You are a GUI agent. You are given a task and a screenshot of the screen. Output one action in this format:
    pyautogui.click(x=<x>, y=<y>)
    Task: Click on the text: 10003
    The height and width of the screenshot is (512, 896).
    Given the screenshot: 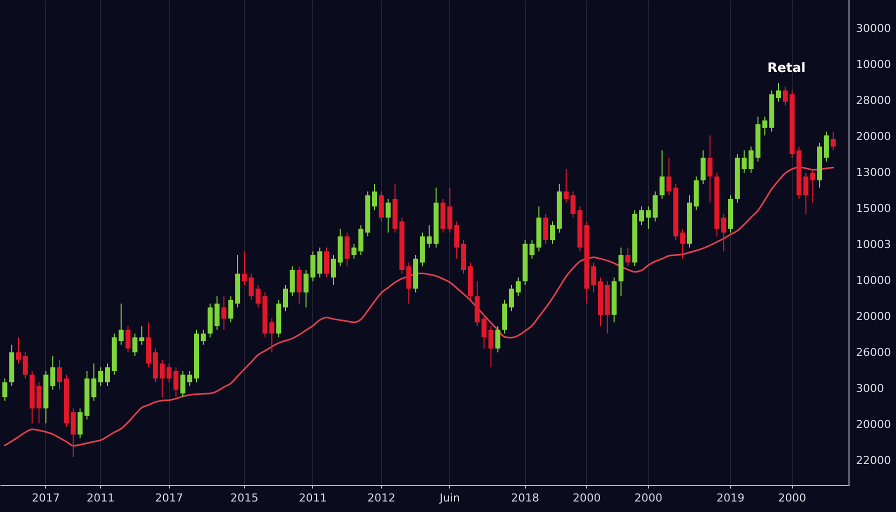 What is the action you would take?
    pyautogui.click(x=873, y=244)
    